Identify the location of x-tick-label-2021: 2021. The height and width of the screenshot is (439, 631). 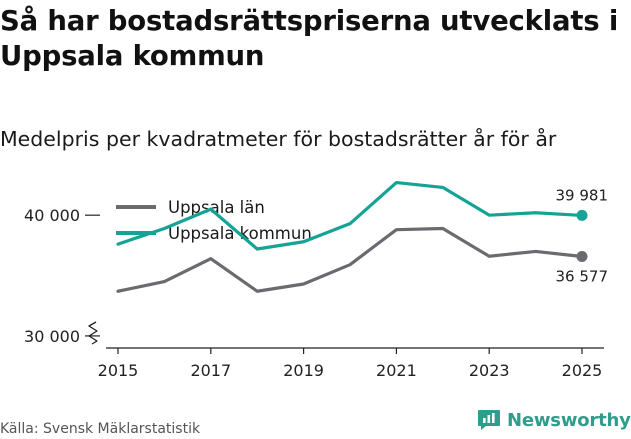
(396, 370).